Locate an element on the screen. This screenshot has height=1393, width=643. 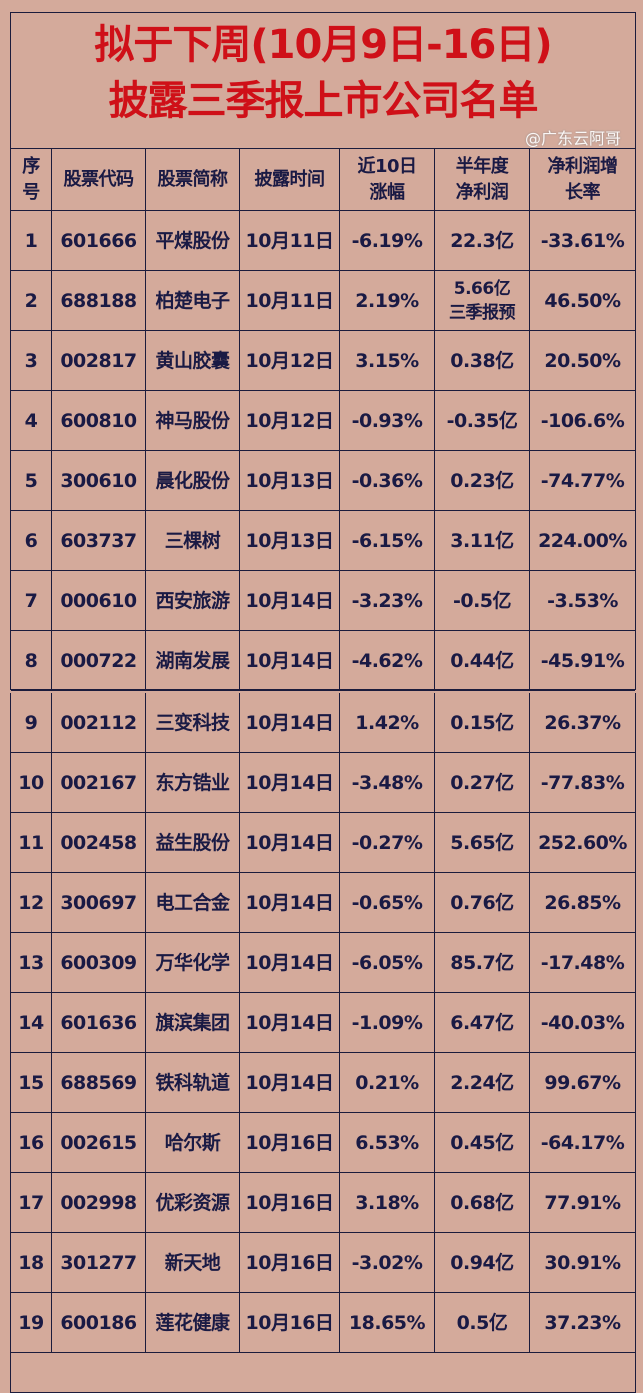
cell-10day-change: 6.53% is located at coordinates (387, 1142).